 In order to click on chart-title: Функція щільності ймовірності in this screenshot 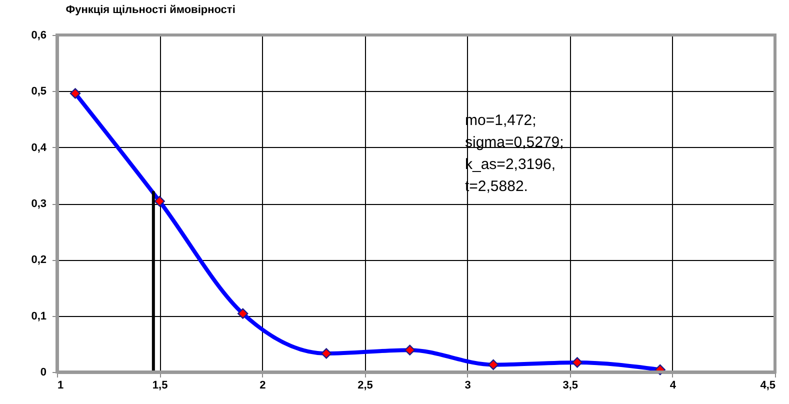, I will do `click(151, 10)`.